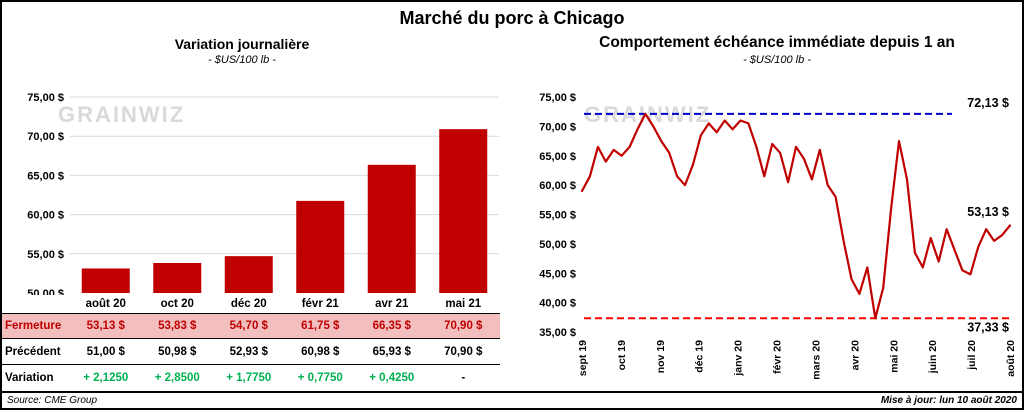 This screenshot has height=410, width=1024. I want to click on line-x-axis-label: mars 20, so click(816, 360).